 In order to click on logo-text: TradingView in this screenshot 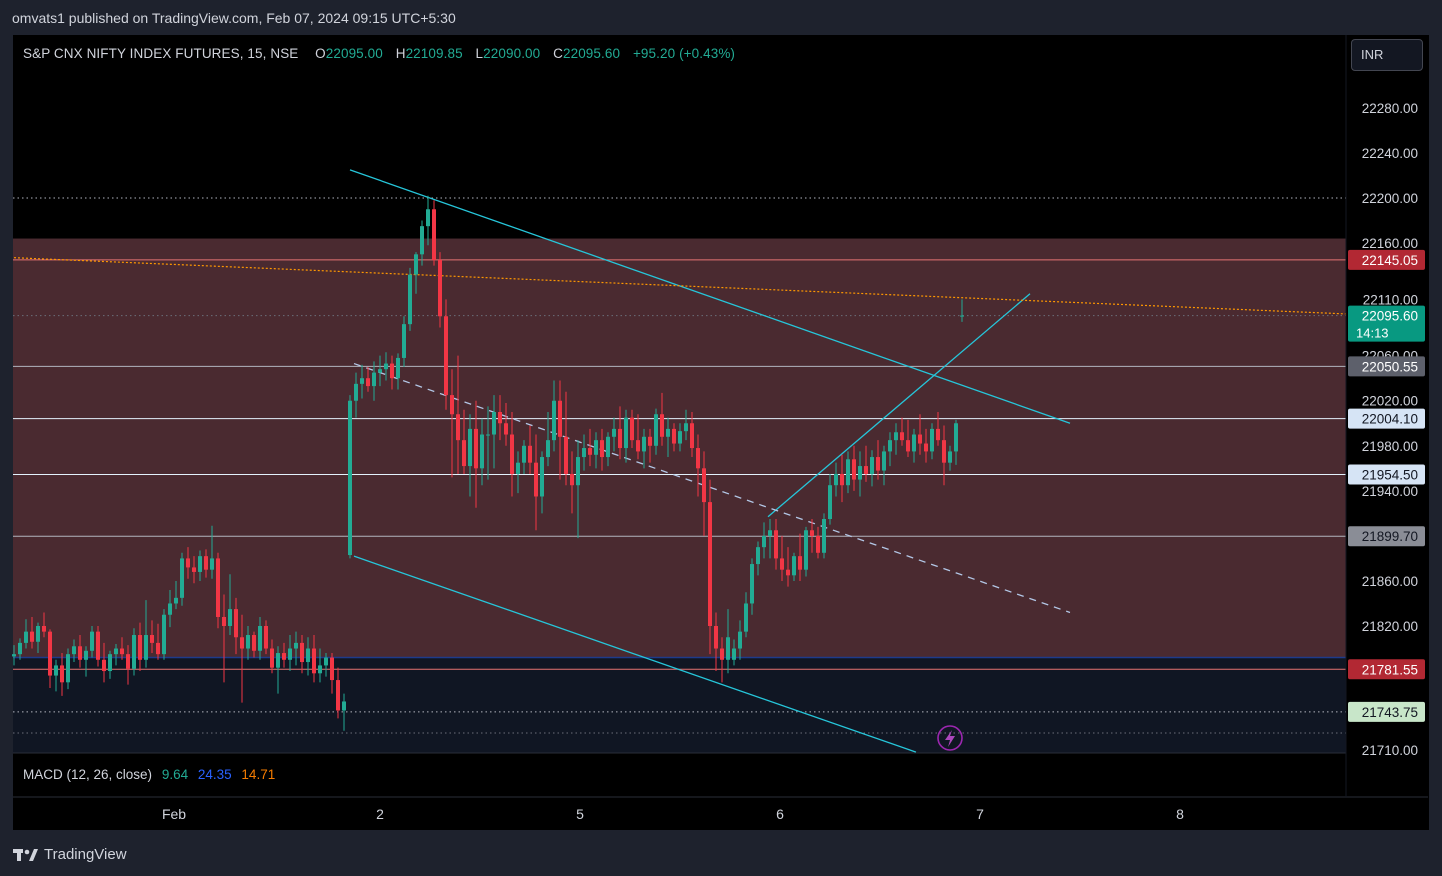, I will do `click(85, 854)`.